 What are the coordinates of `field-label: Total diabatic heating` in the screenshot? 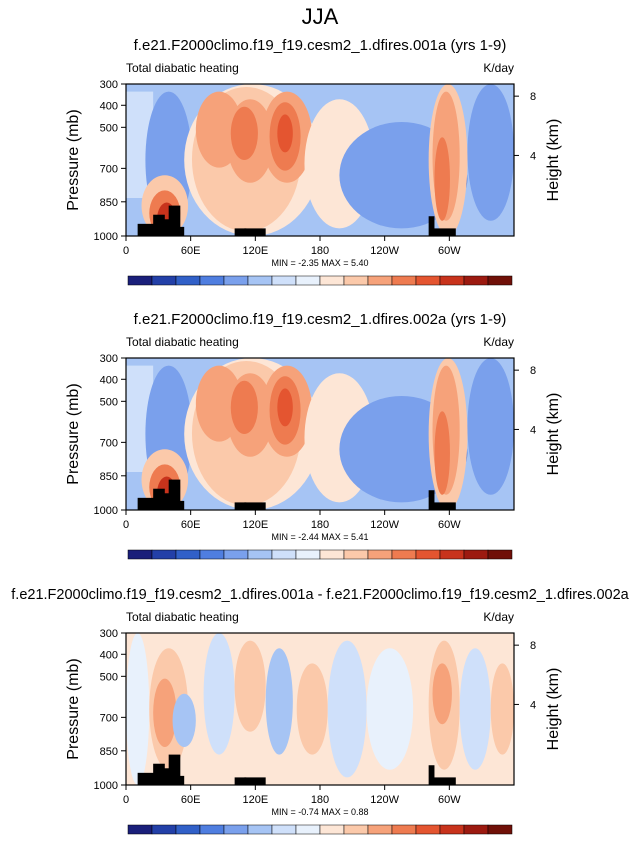 It's located at (182, 68).